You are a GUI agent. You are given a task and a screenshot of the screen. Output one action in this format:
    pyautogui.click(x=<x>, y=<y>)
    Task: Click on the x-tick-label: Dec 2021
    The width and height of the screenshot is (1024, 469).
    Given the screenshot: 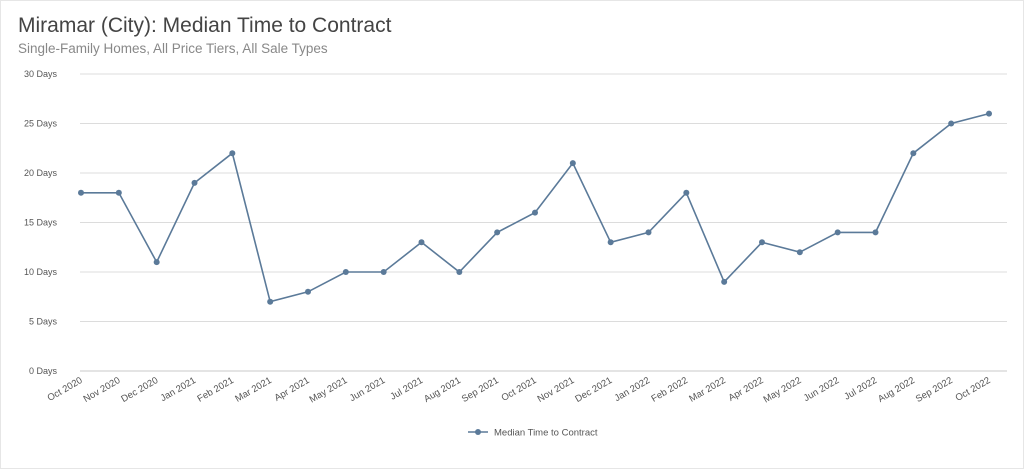 What is the action you would take?
    pyautogui.click(x=593, y=390)
    